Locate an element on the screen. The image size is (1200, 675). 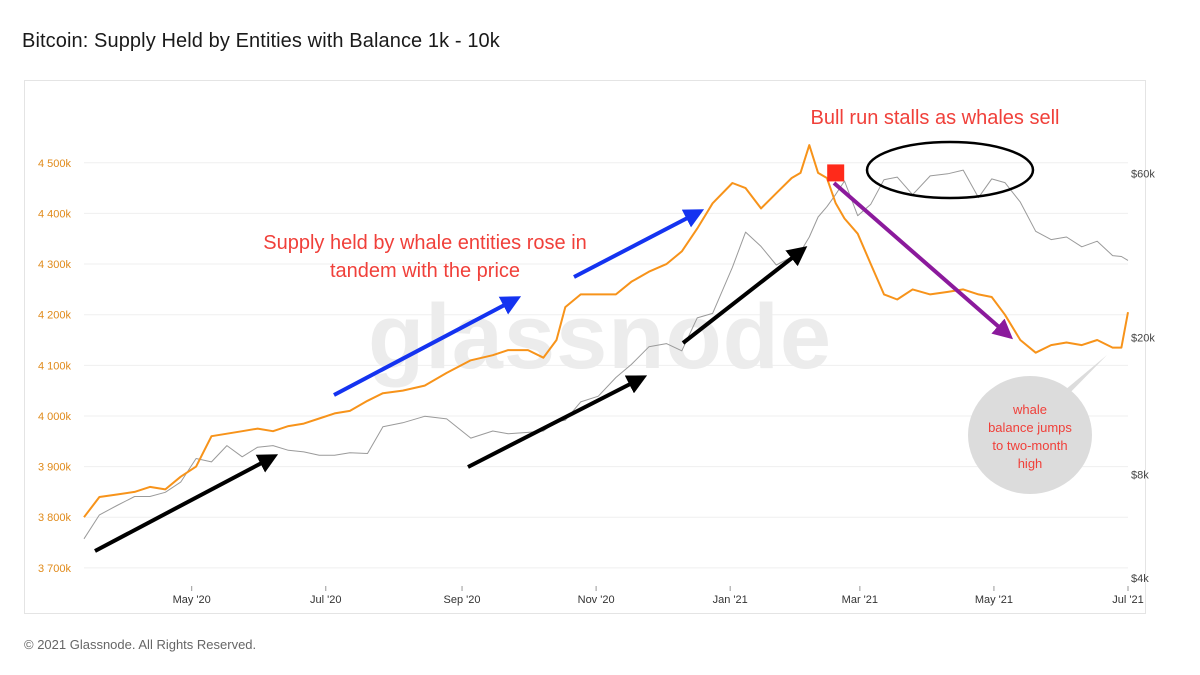
x-tick-label: Jul '20 is located at coordinates (325, 600).